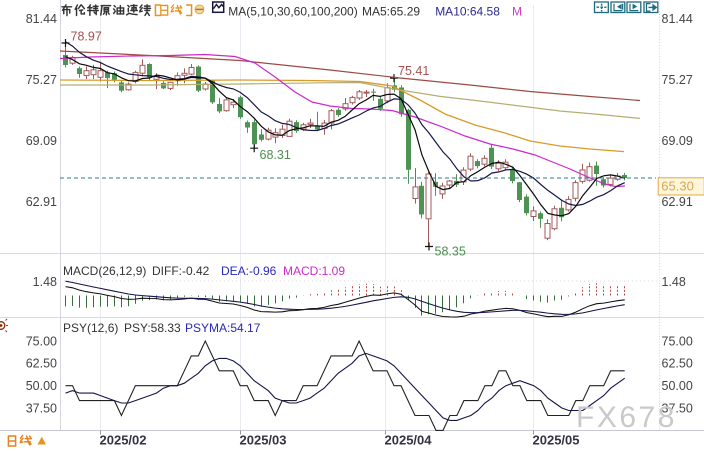 This screenshot has width=704, height=452. What do you see at coordinates (626, 417) in the screenshot?
I see `svg-text: FX678` at bounding box center [626, 417].